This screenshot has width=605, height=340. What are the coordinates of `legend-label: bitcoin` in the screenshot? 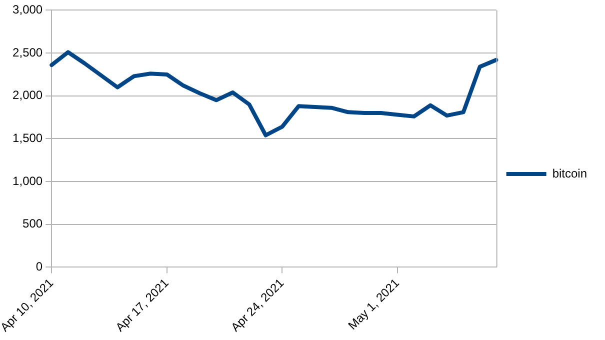 It's located at (569, 173).